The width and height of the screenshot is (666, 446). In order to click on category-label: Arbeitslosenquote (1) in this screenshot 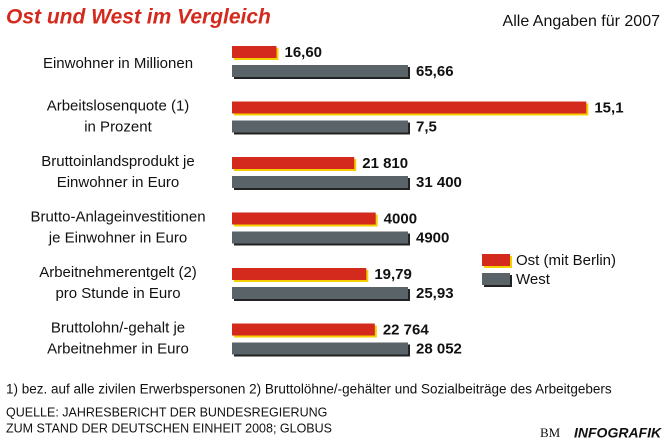, I will do `click(118, 105)`.